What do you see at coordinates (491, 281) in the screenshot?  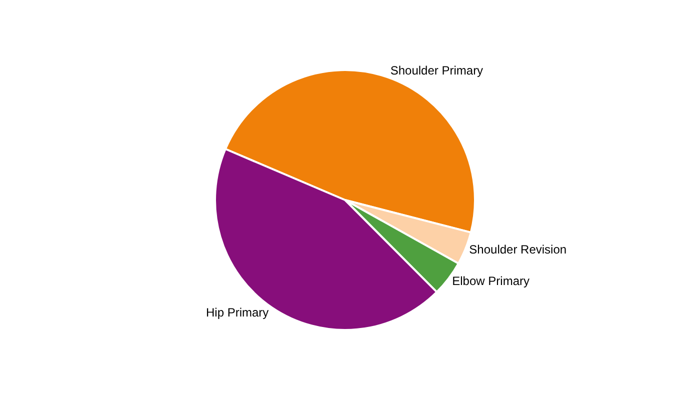 I see `slice-label: Elbow Primary` at bounding box center [491, 281].